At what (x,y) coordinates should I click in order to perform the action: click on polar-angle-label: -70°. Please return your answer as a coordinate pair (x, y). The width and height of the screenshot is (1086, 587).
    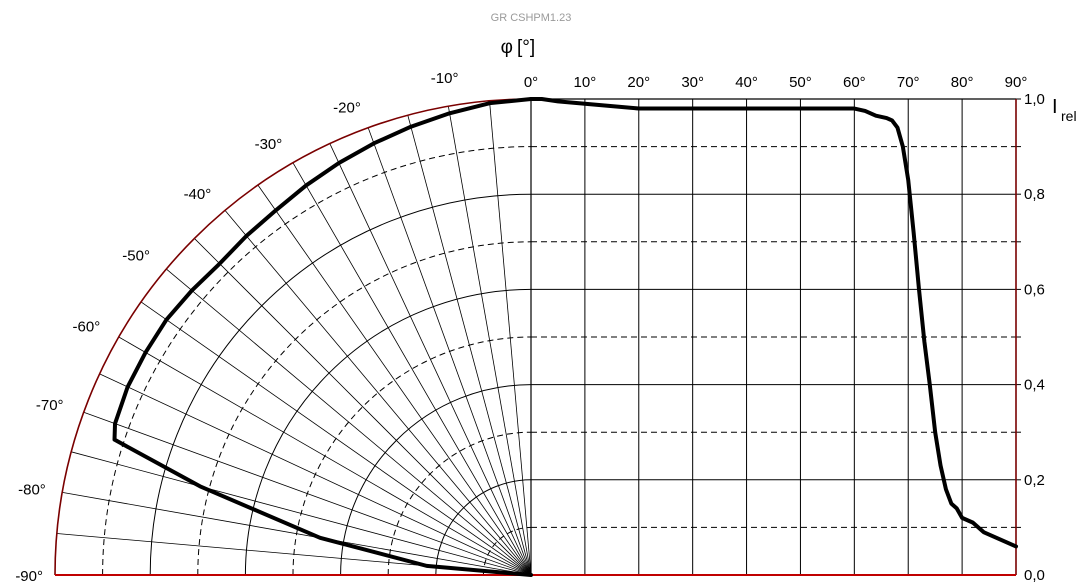
    Looking at the image, I should click on (50, 405).